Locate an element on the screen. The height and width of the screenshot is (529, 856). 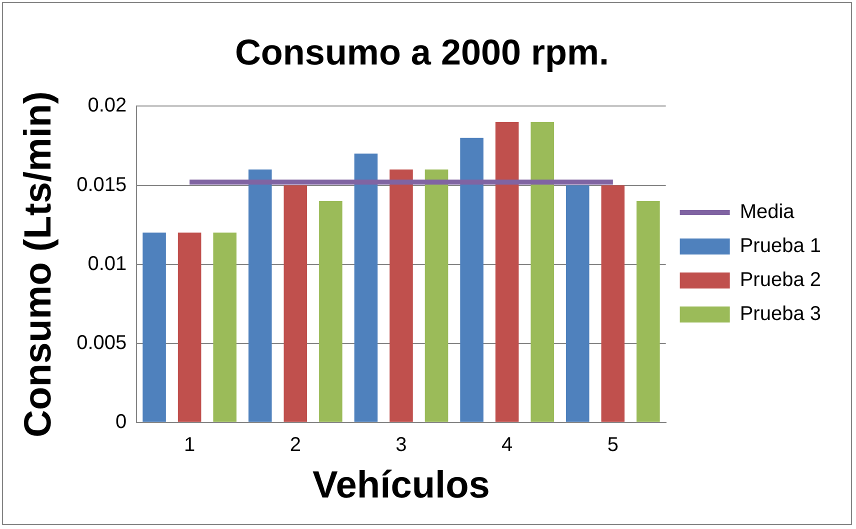
y-tick-label: 0.01 is located at coordinates (107, 263).